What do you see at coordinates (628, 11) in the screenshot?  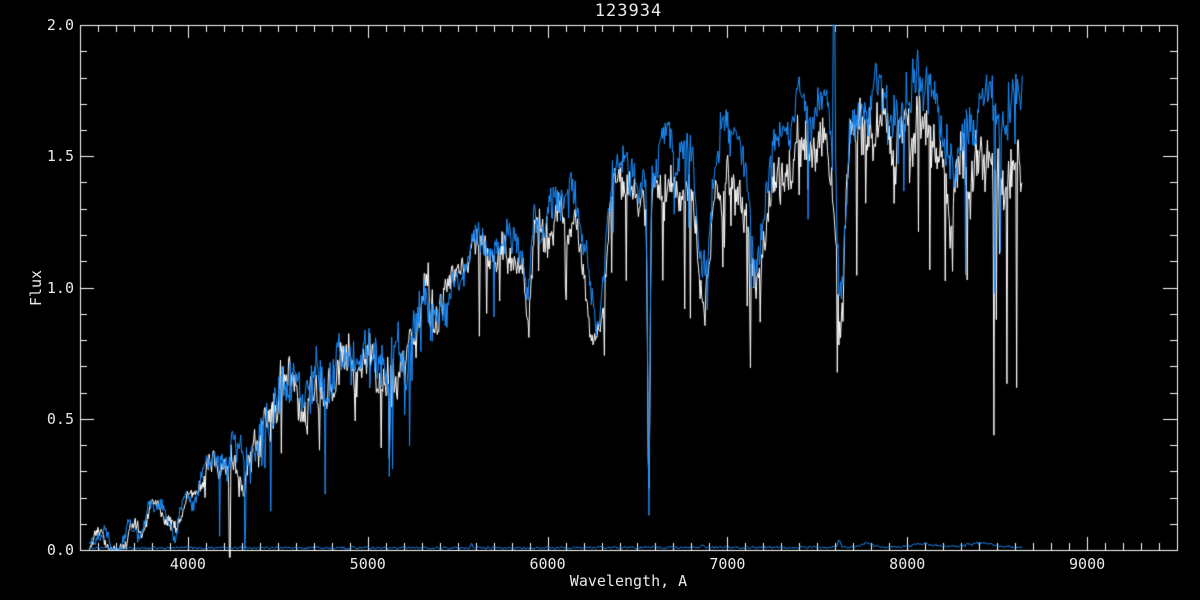 I see `plot-title: 123934` at bounding box center [628, 11].